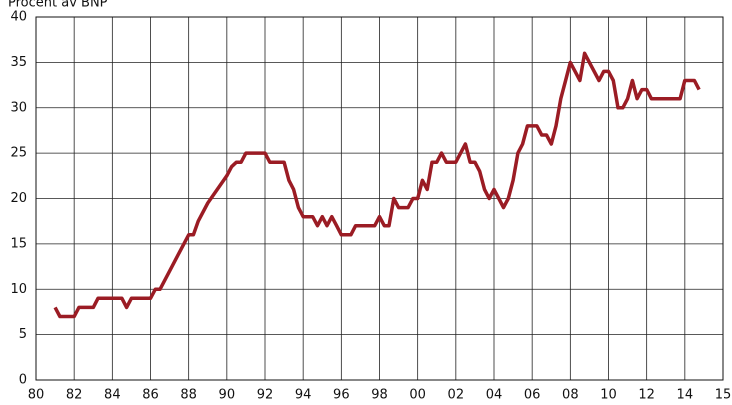 The height and width of the screenshot is (405, 732). I want to click on x-tick-label: 14, so click(685, 395).